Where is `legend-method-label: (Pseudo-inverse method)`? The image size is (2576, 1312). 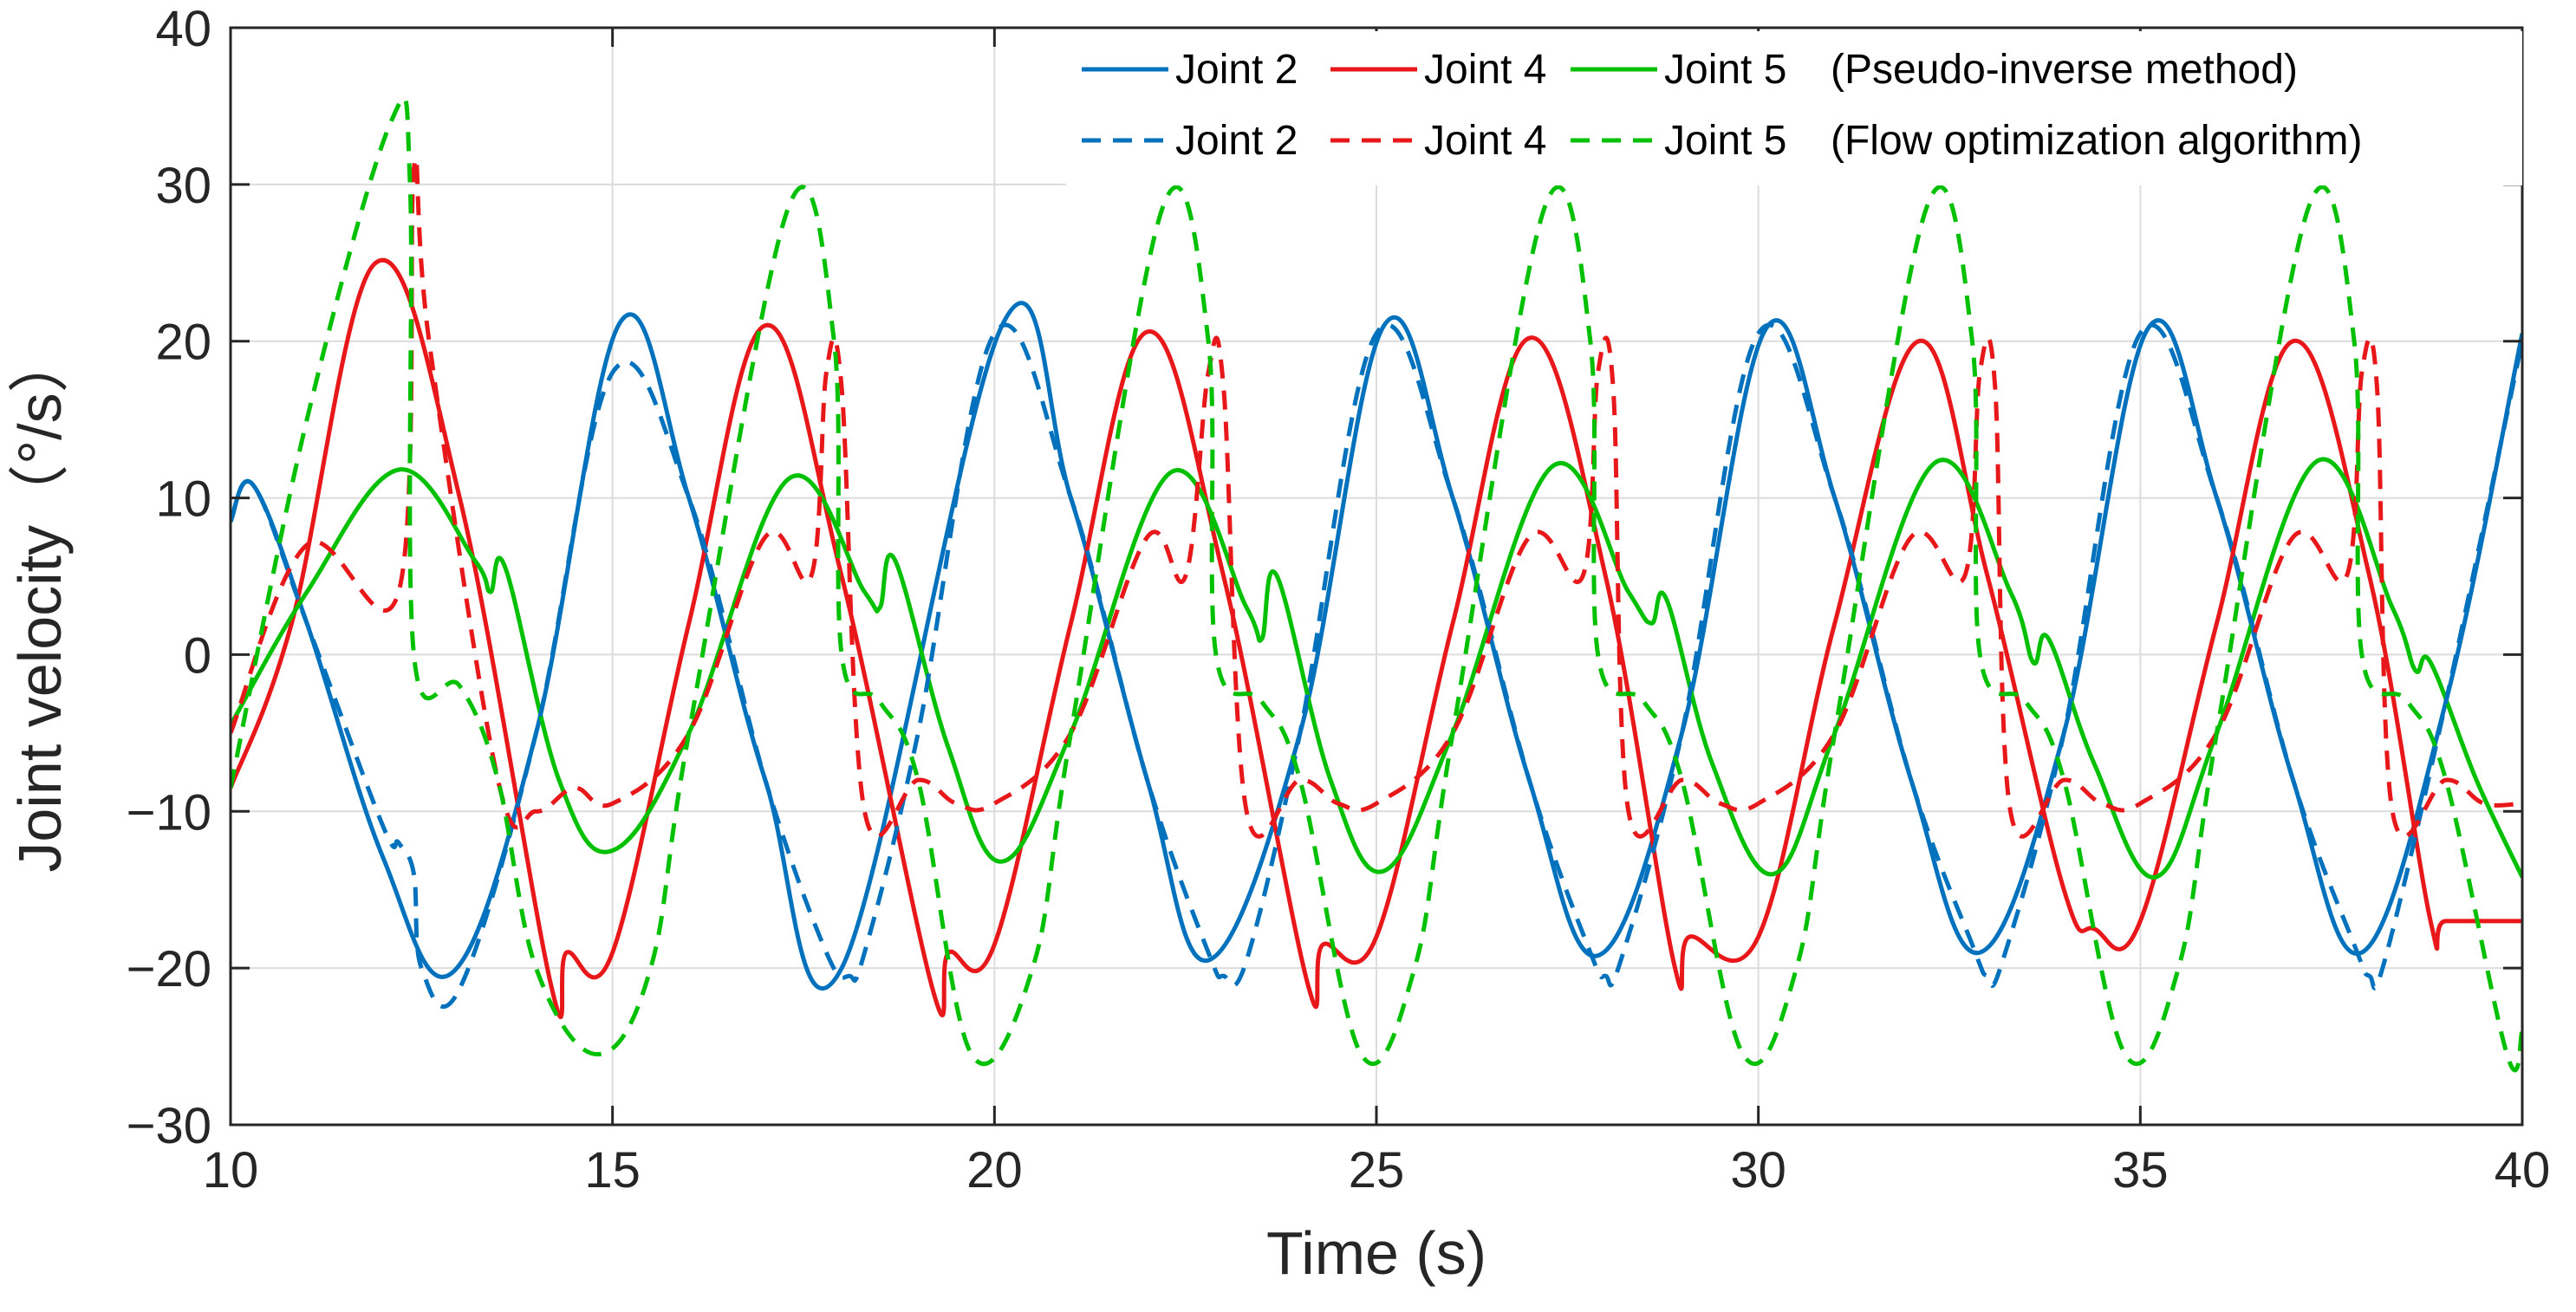
legend-method-label: (Pseudo-inverse method) is located at coordinates (2064, 70).